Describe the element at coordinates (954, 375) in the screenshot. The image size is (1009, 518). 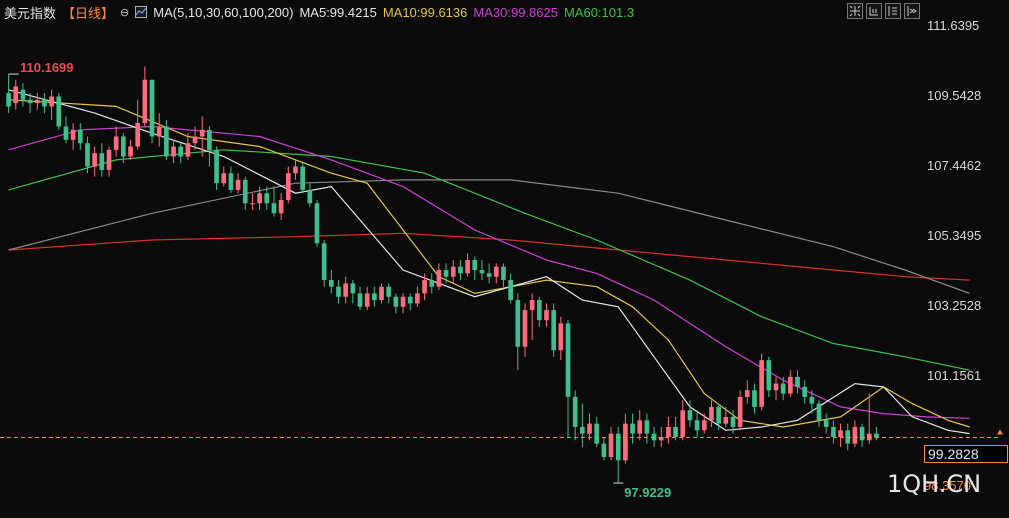
I see `y-tick-label: 101.1561` at that location.